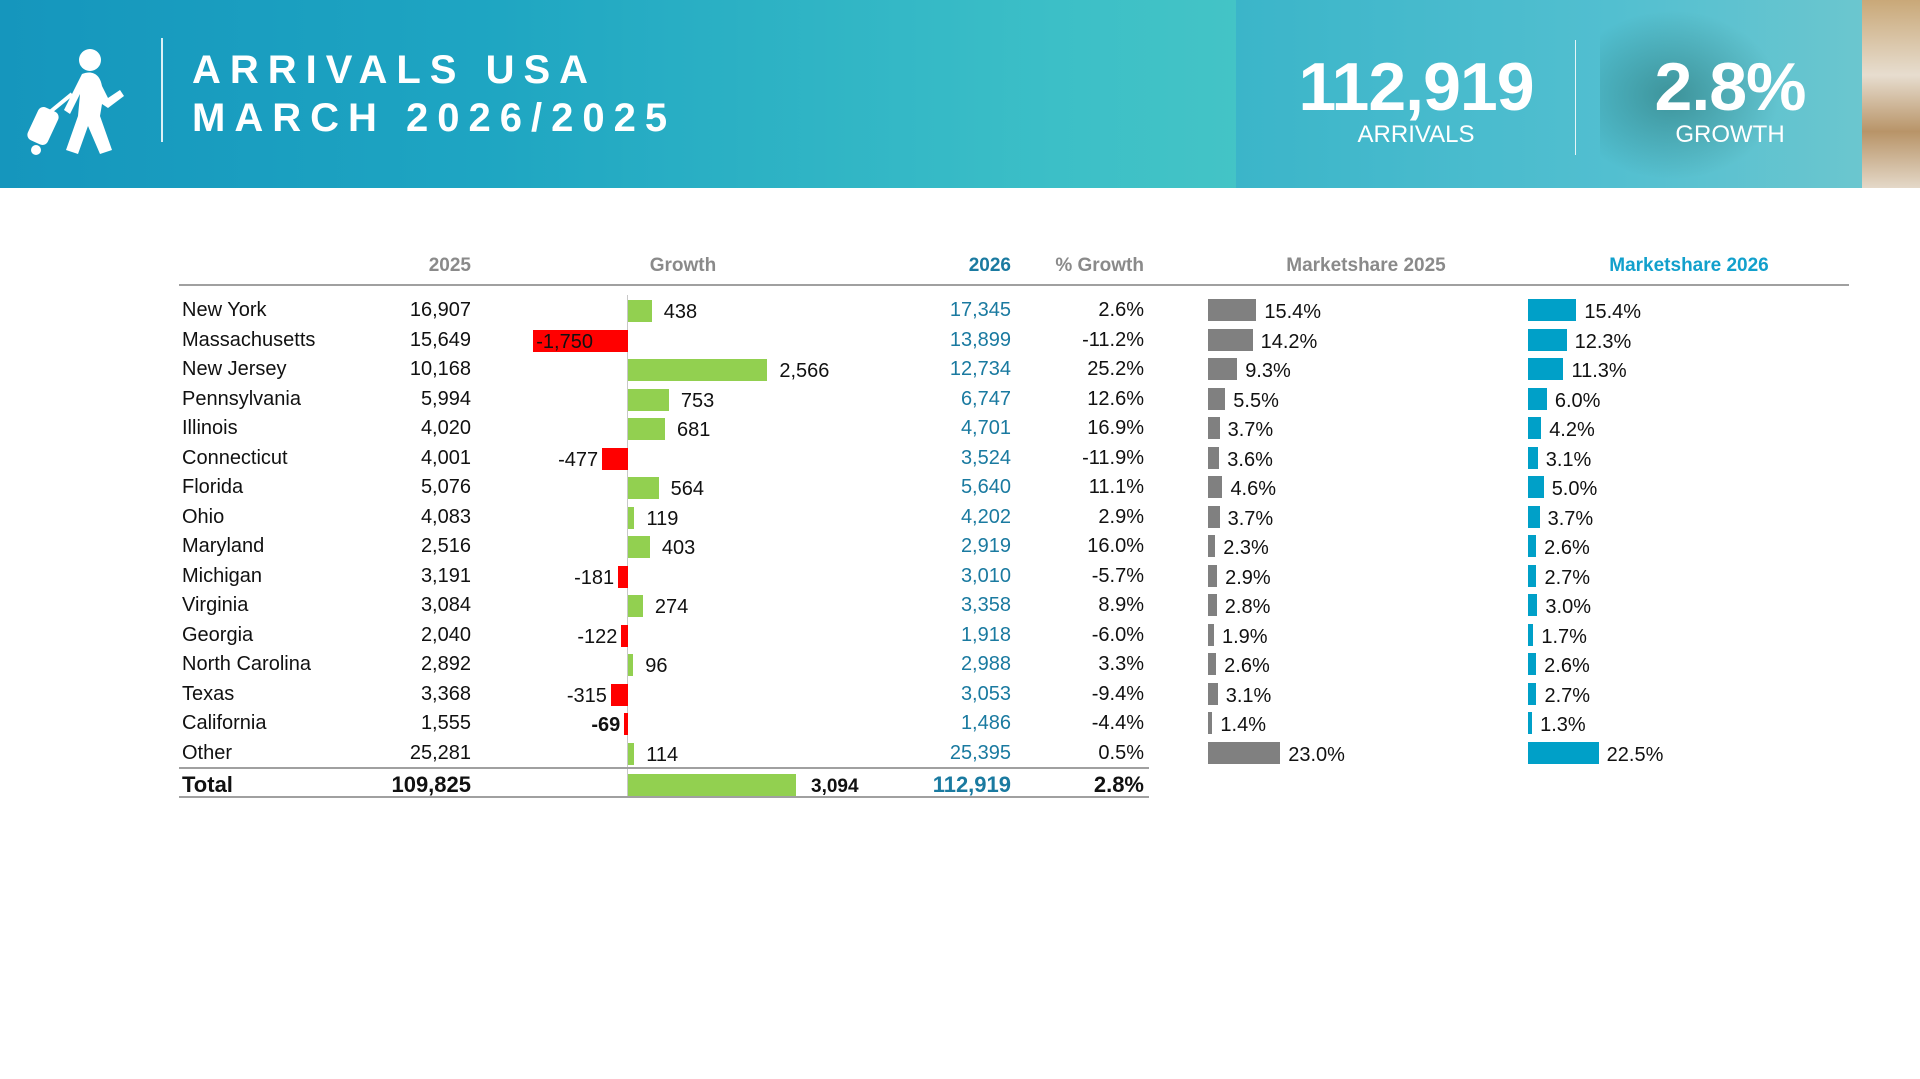 This screenshot has width=1920, height=1079. Describe the element at coordinates (985, 634) in the screenshot. I see `value-2026: 1,918` at that location.